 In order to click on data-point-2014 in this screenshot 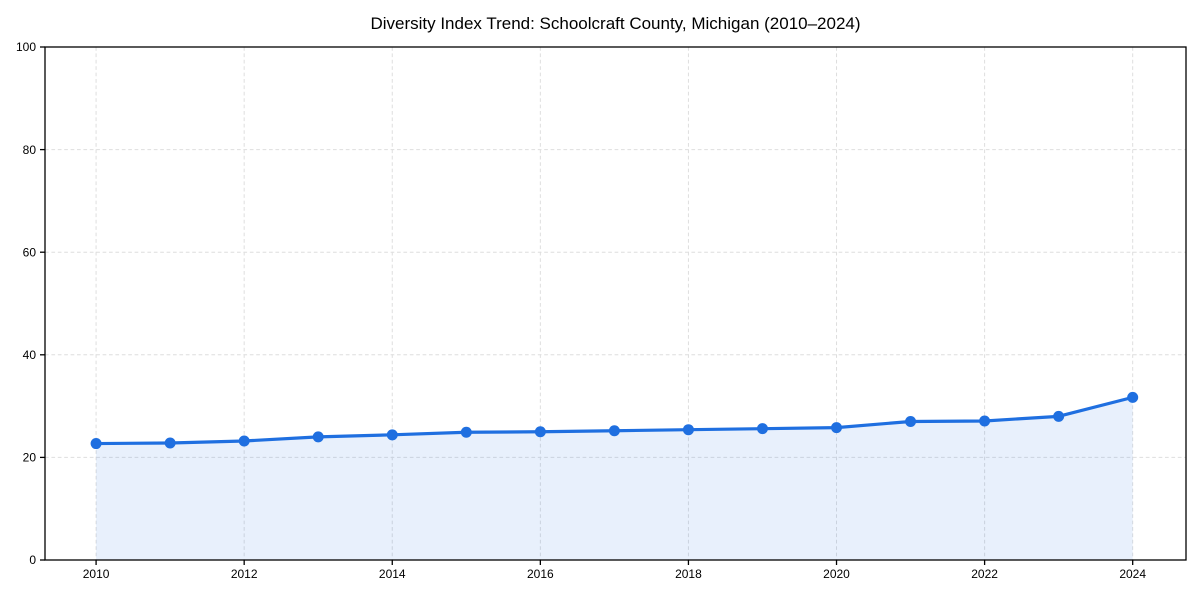, I will do `click(392, 435)`.